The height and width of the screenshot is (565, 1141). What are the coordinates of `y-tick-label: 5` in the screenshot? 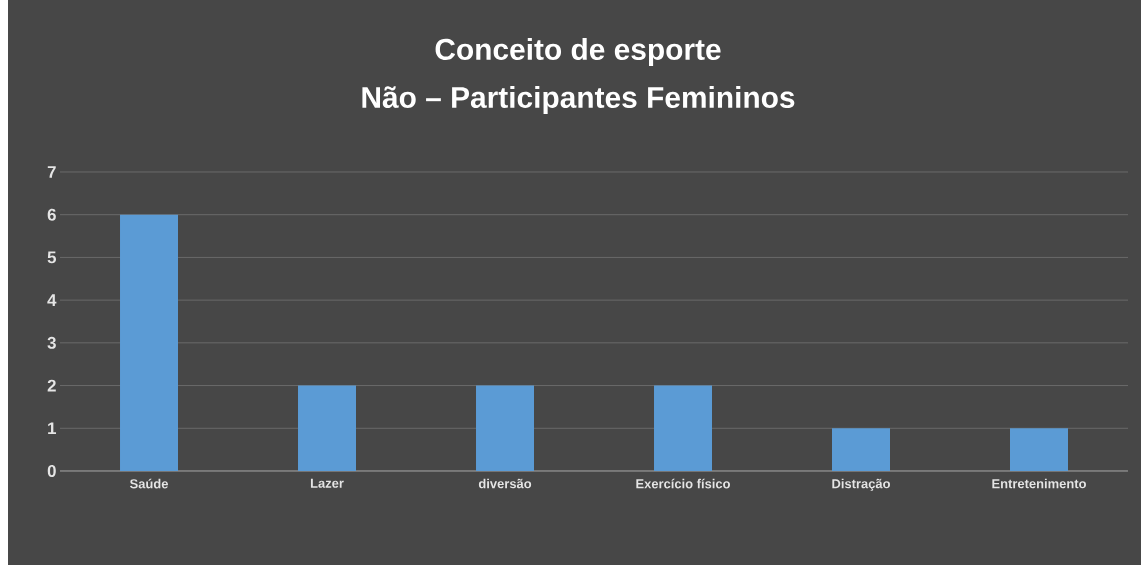 It's located at (52, 257).